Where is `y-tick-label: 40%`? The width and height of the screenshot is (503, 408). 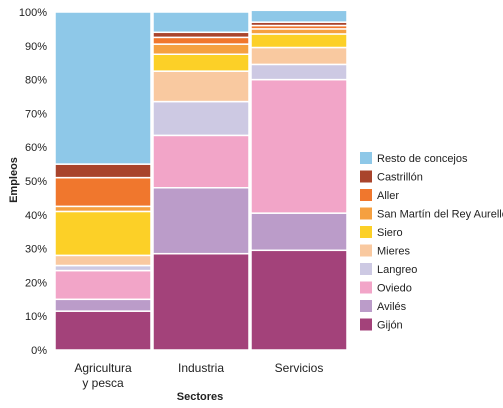
y-tick-label: 40% is located at coordinates (36, 216).